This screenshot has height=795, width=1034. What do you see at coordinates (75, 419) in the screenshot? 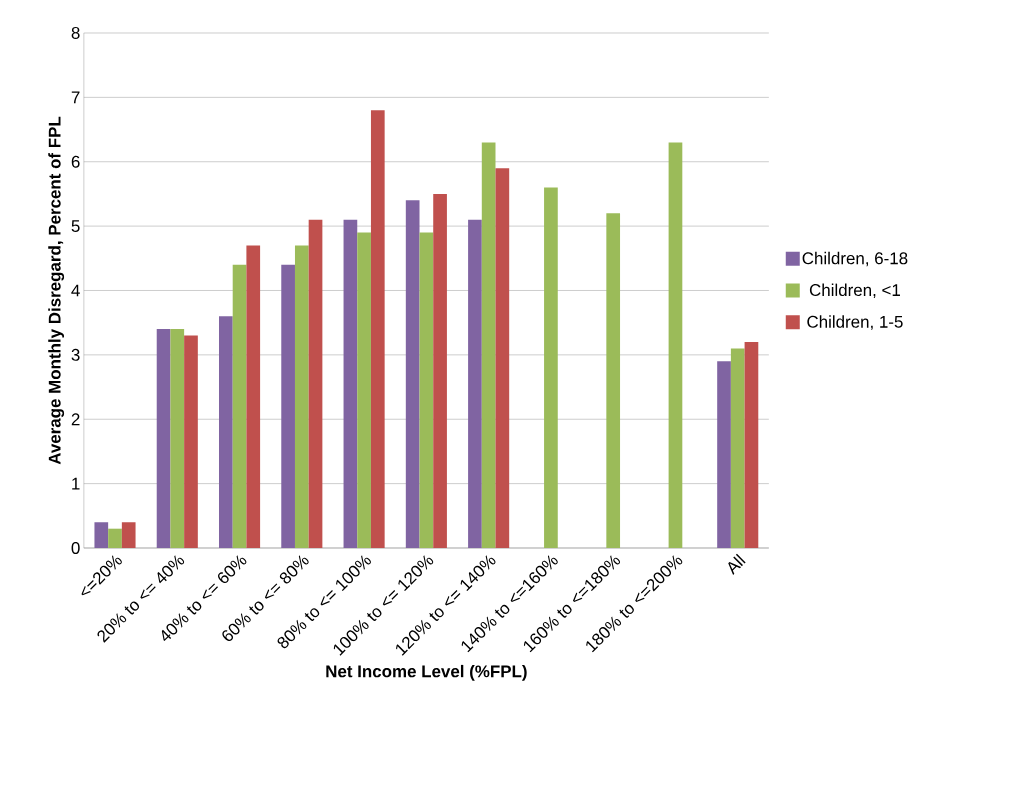
I see `y-tick-label: 2` at bounding box center [75, 419].